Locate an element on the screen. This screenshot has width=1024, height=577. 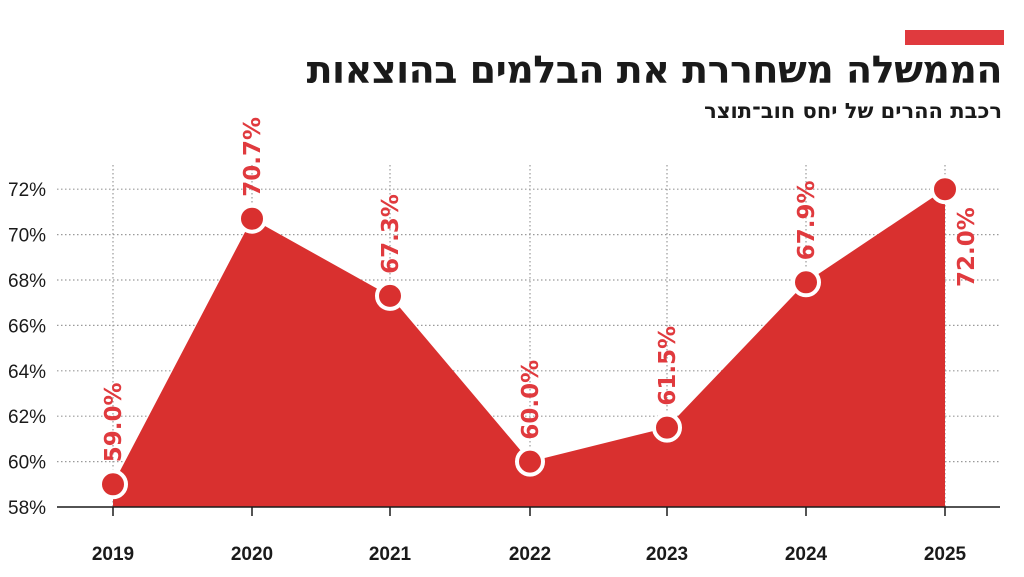
chart-title: הממשלה משחררת את הבלמים בהוצאות is located at coordinates (654, 70).